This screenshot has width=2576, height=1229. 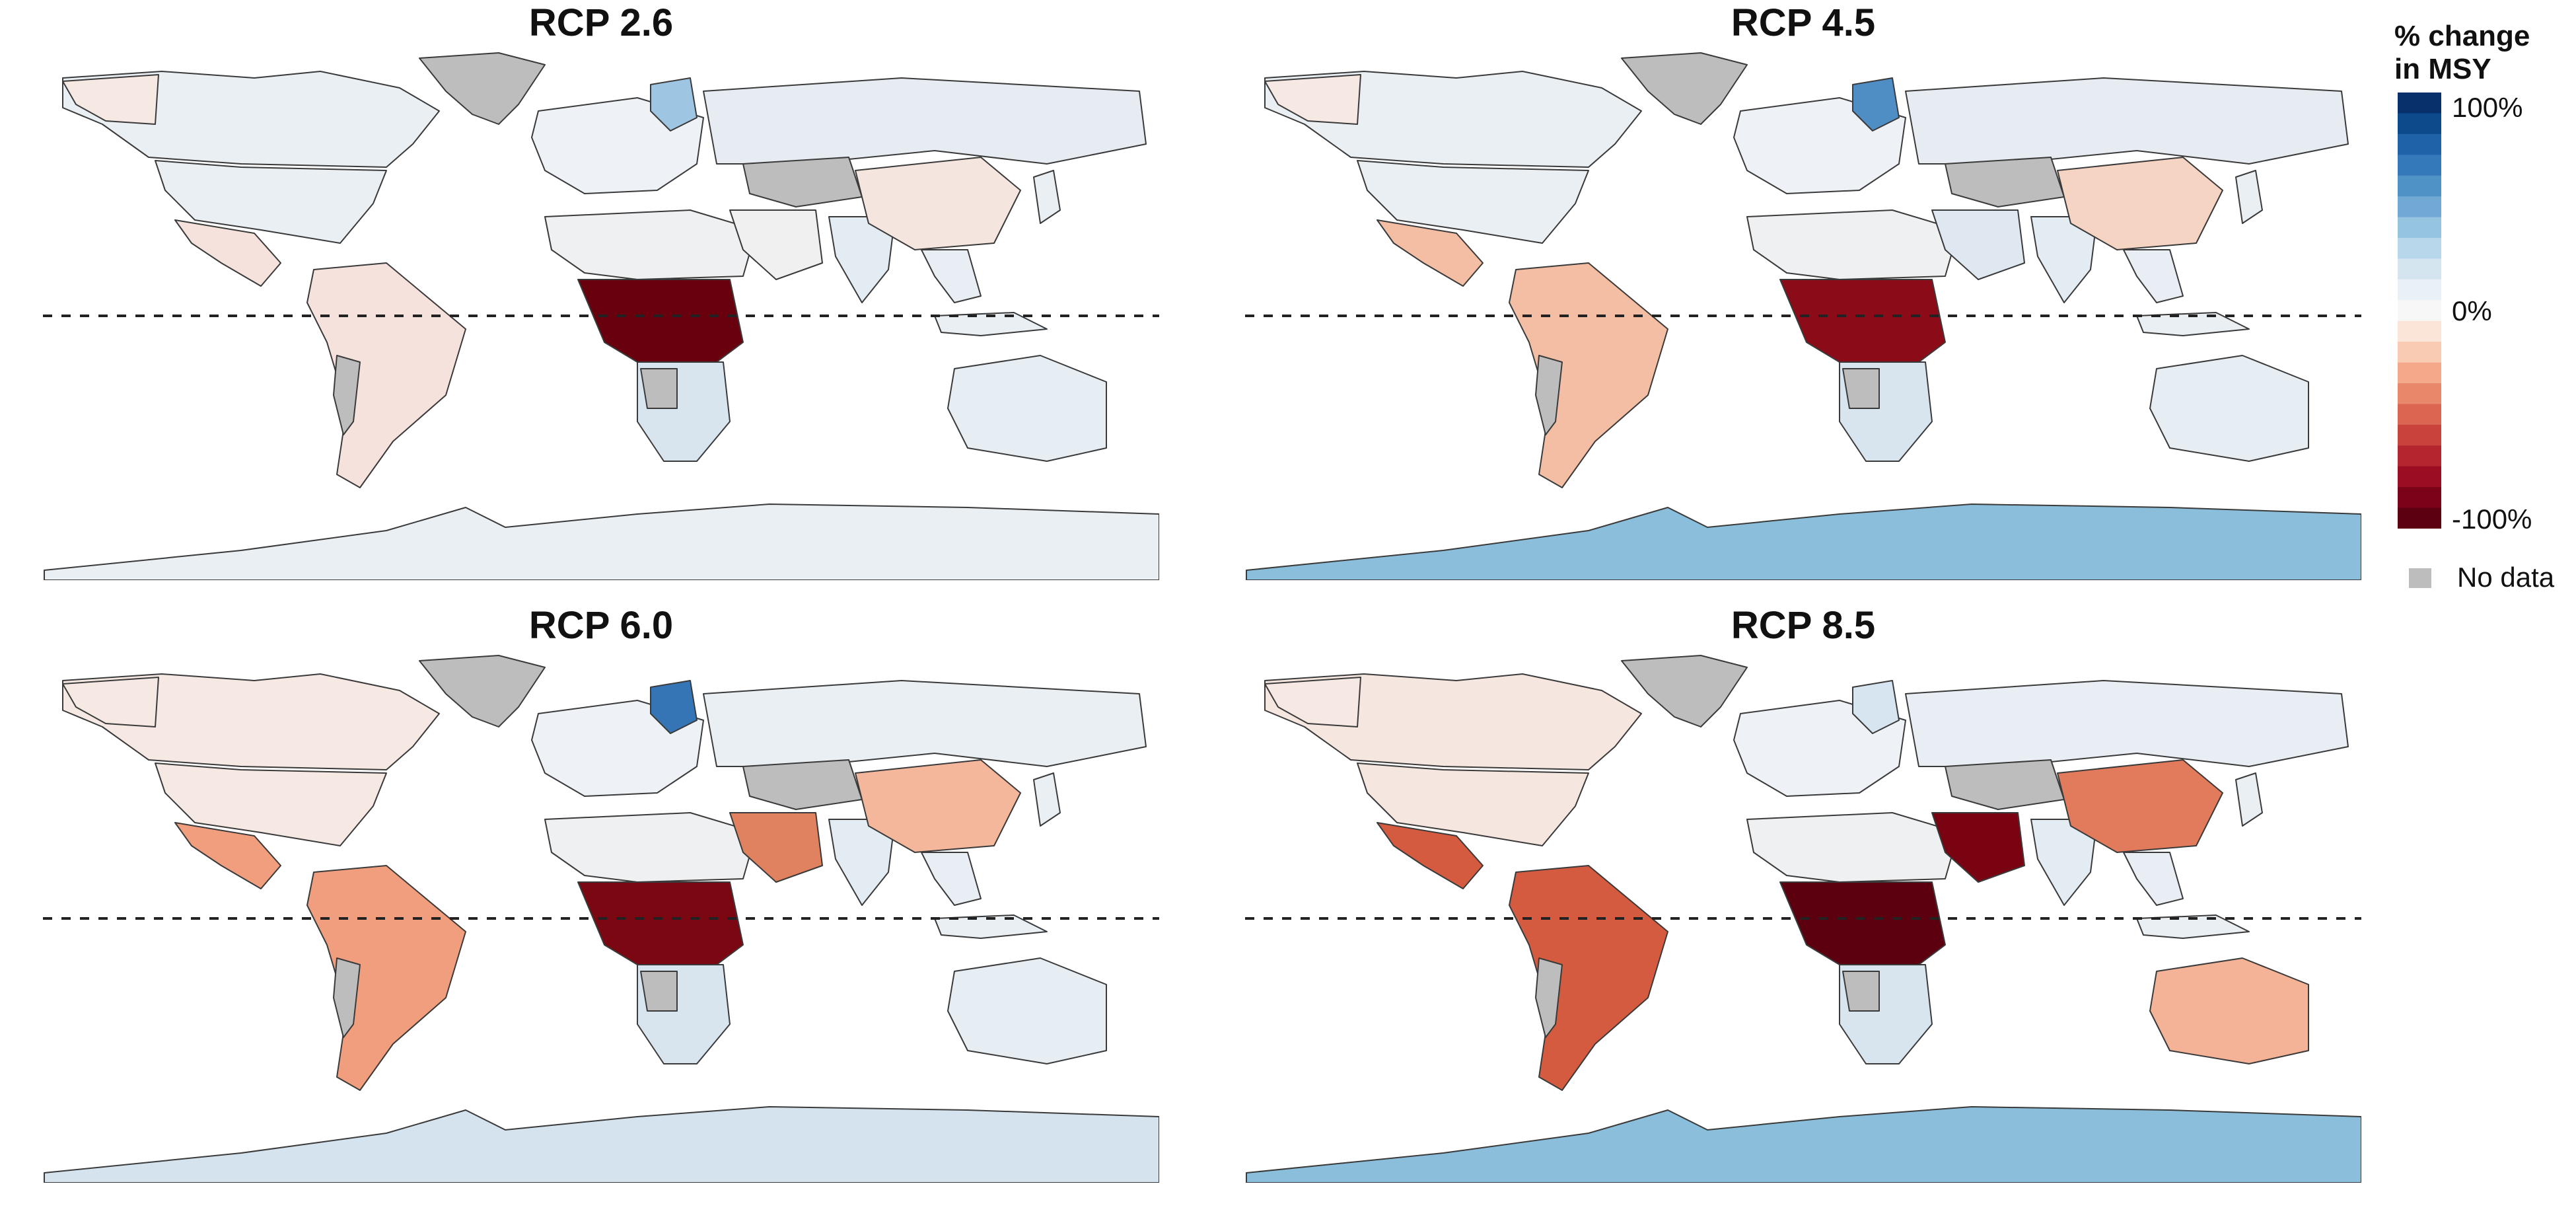 What do you see at coordinates (2472, 310) in the screenshot?
I see `legend-tick-mid: 0%` at bounding box center [2472, 310].